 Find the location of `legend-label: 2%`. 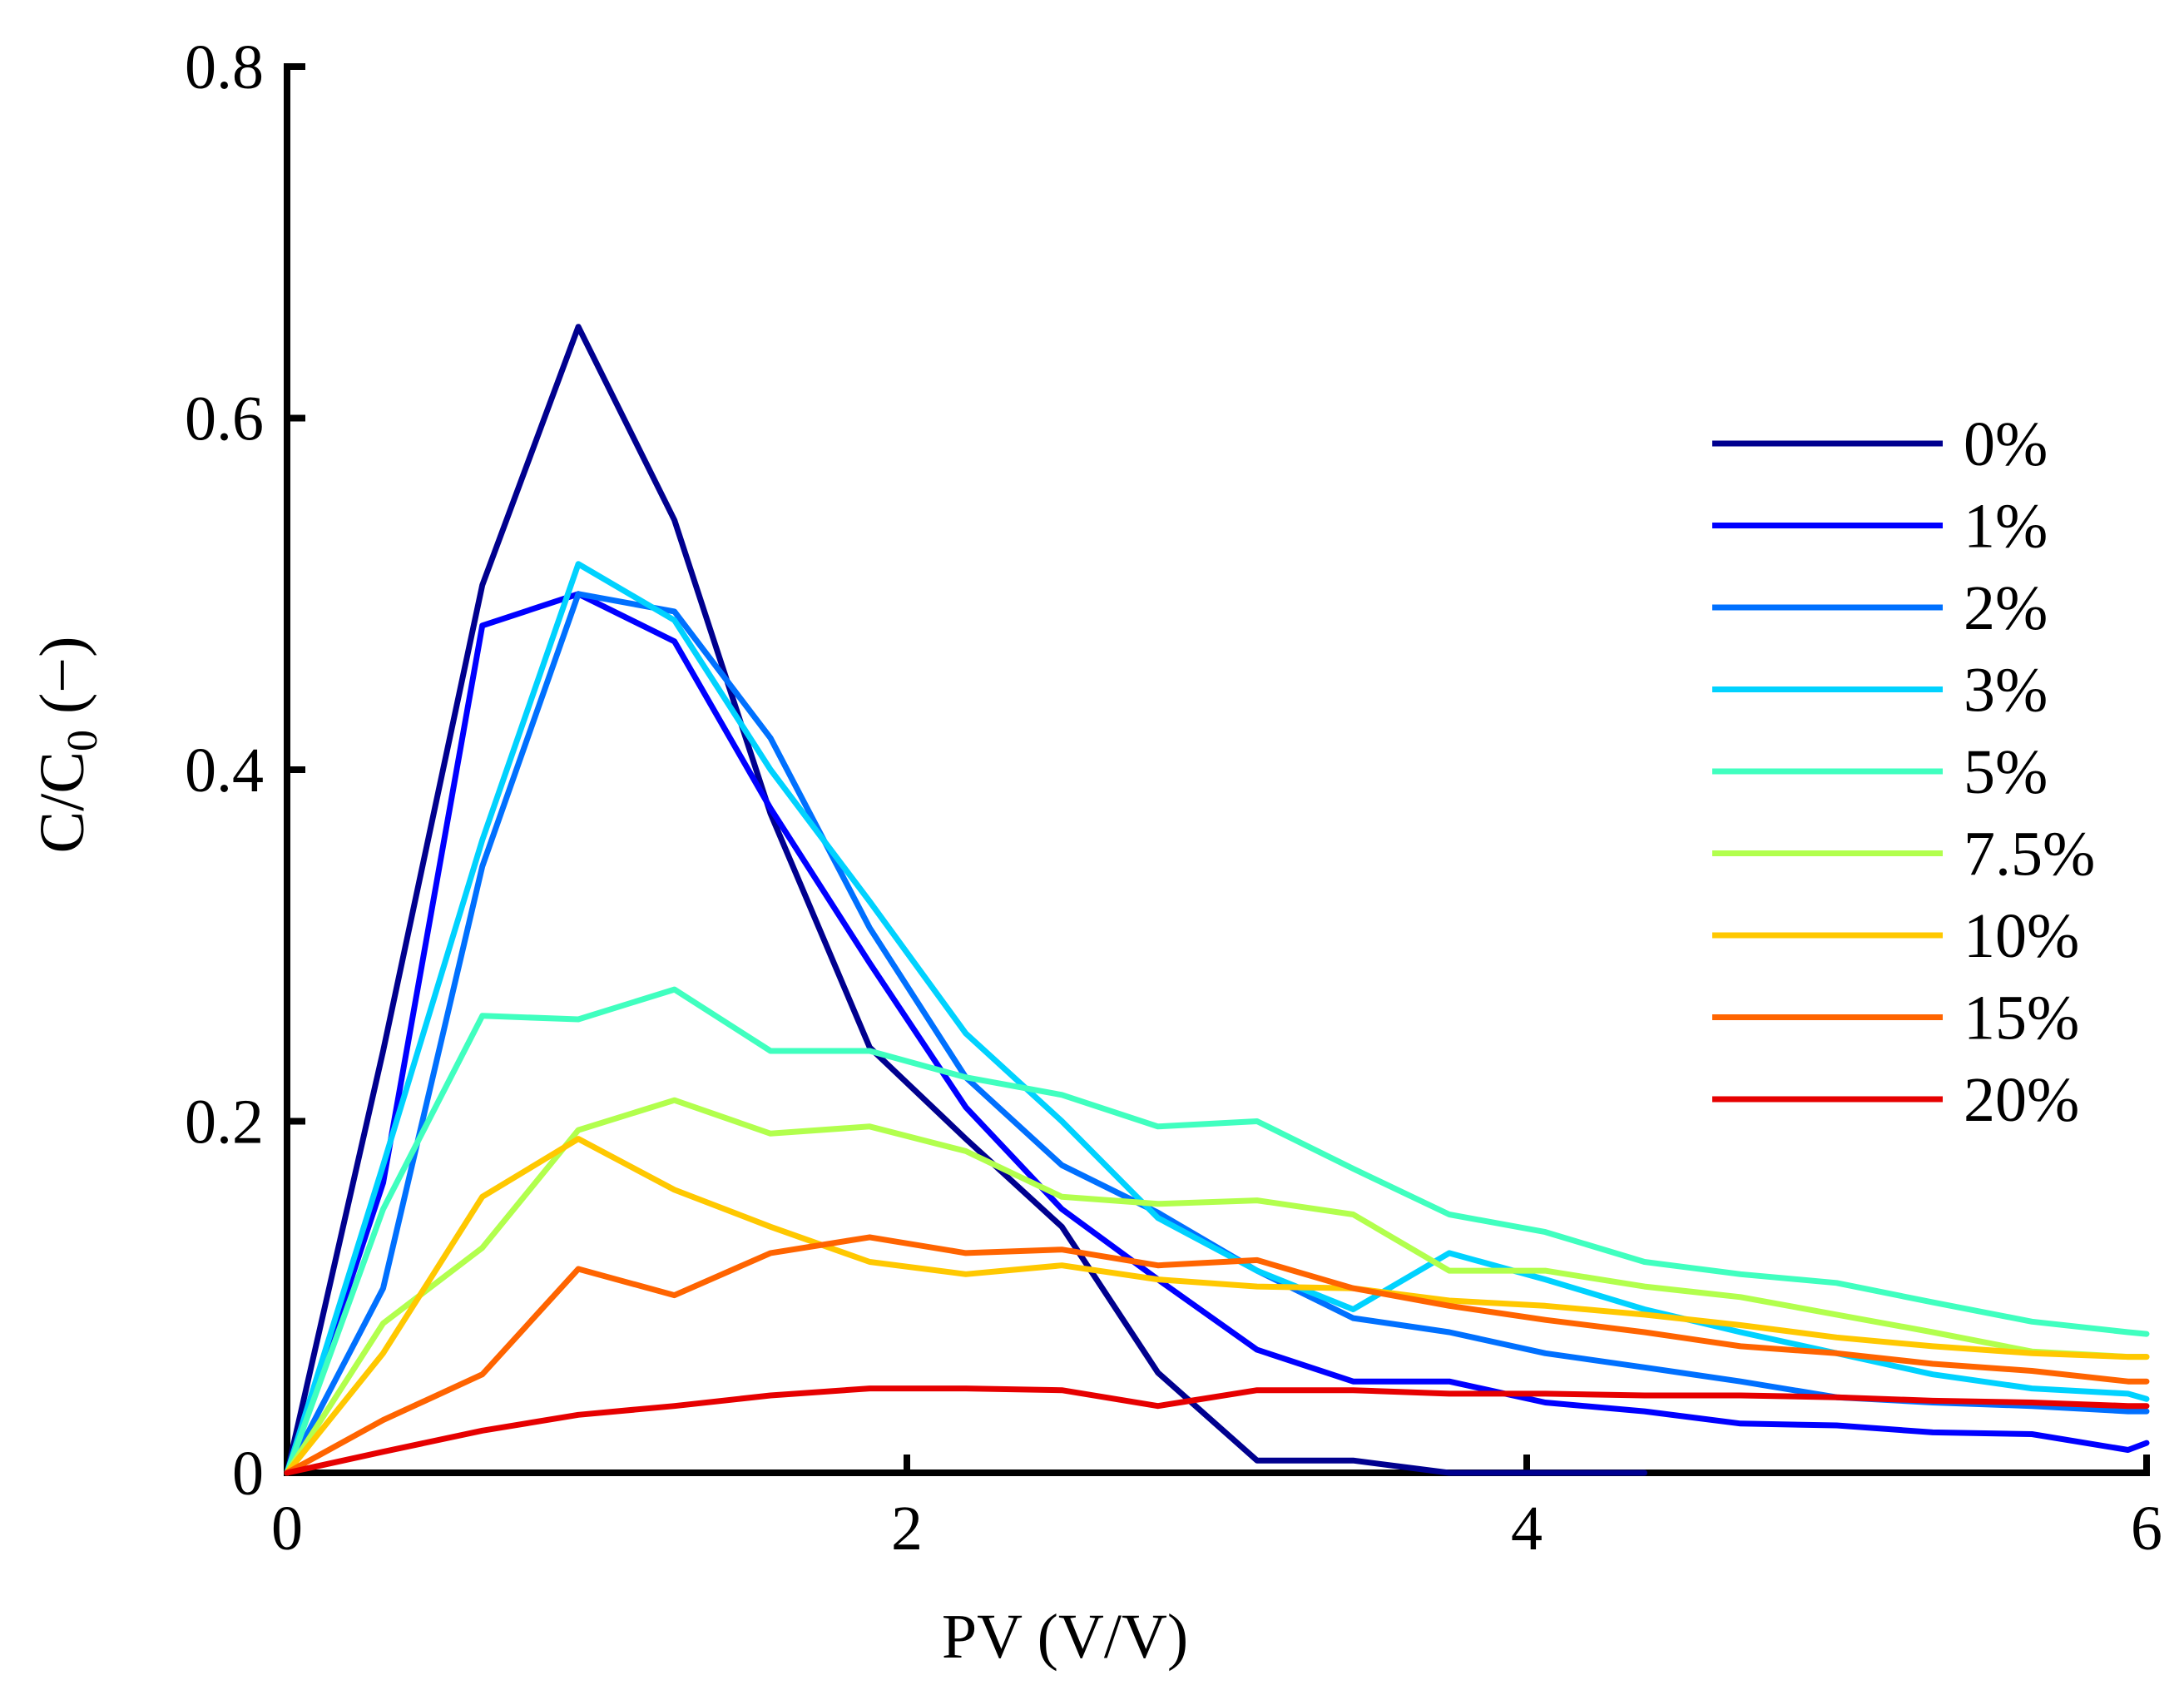

legend-label: 2% is located at coordinates (2006, 608).